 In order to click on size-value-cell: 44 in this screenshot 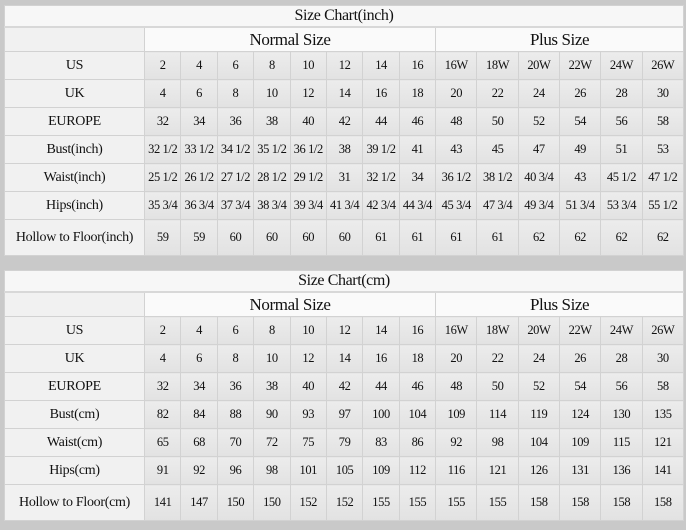, I will do `click(381, 121)`.